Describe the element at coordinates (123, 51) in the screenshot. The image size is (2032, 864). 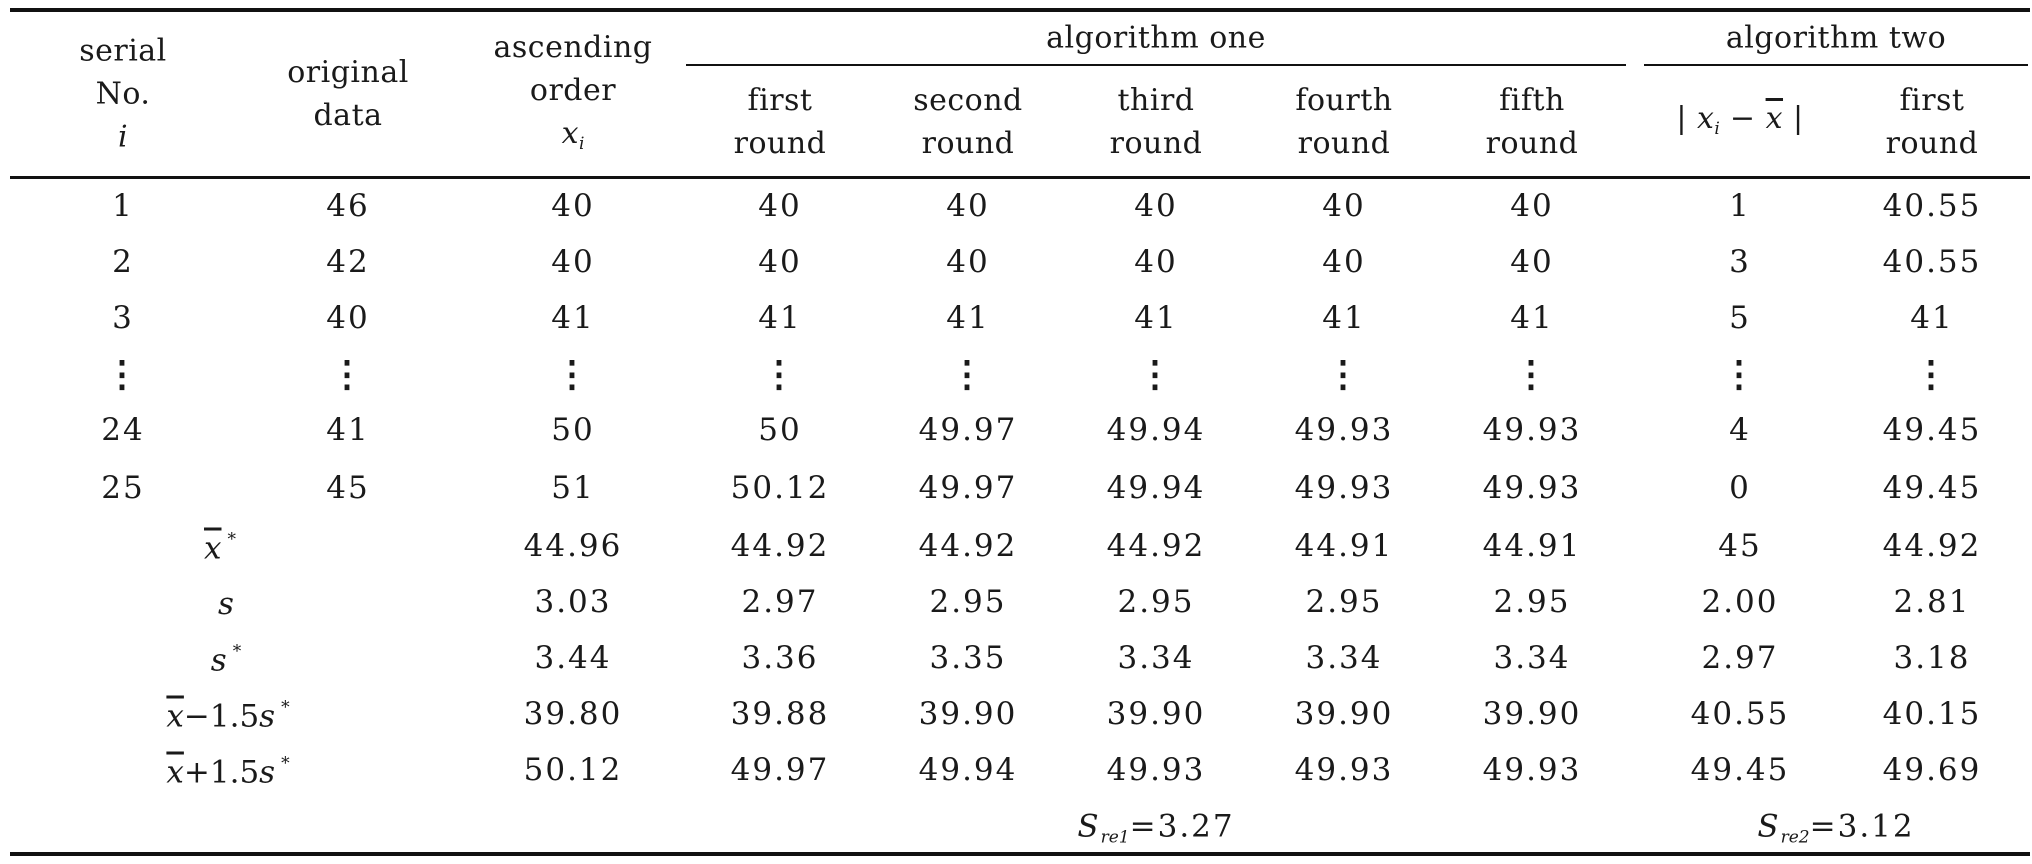
I see `header-text: serial` at that location.